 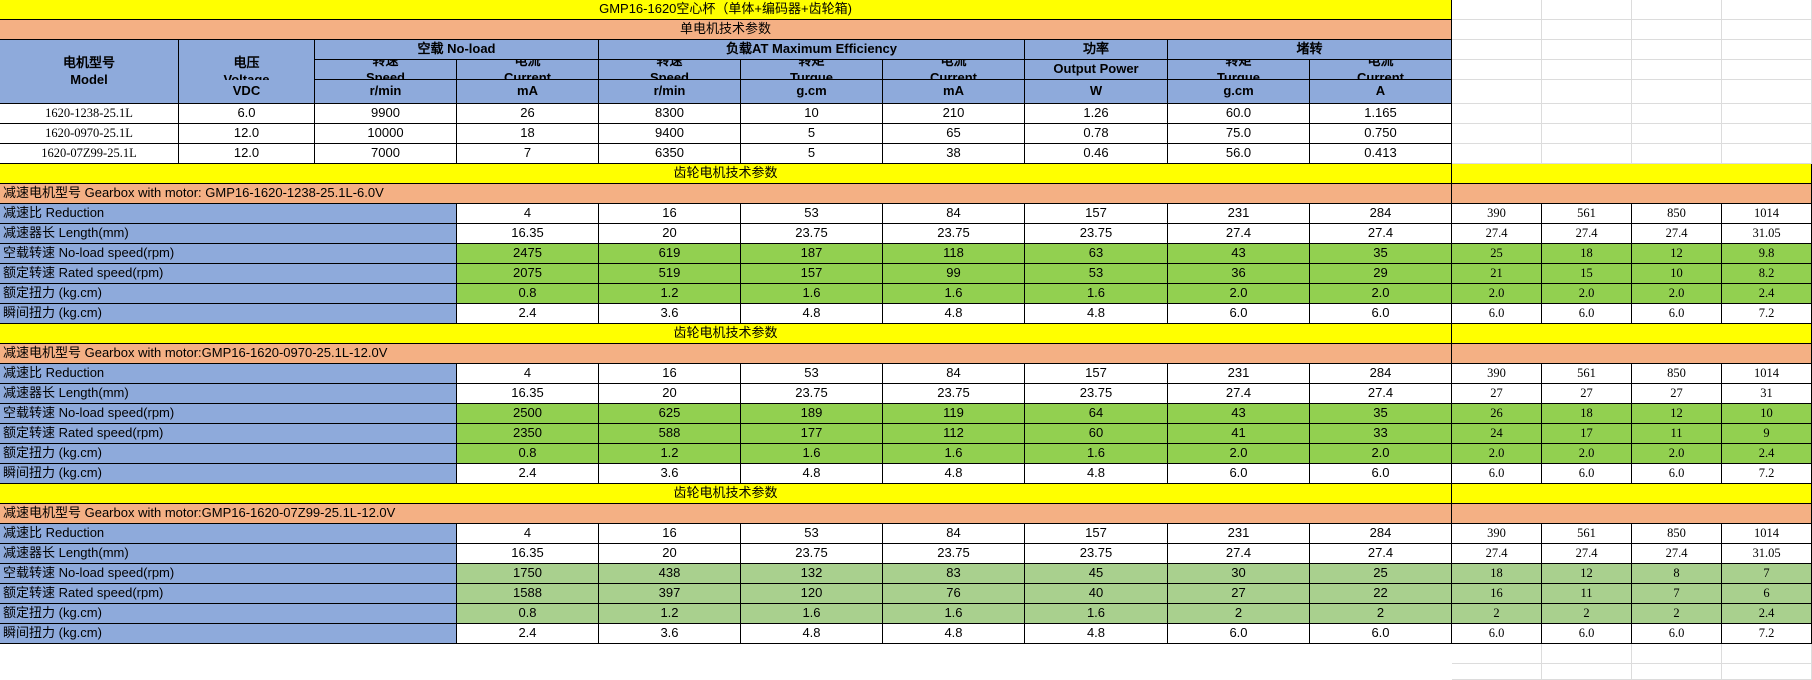 I want to click on header-power-group: 功率, so click(x=1096, y=50).